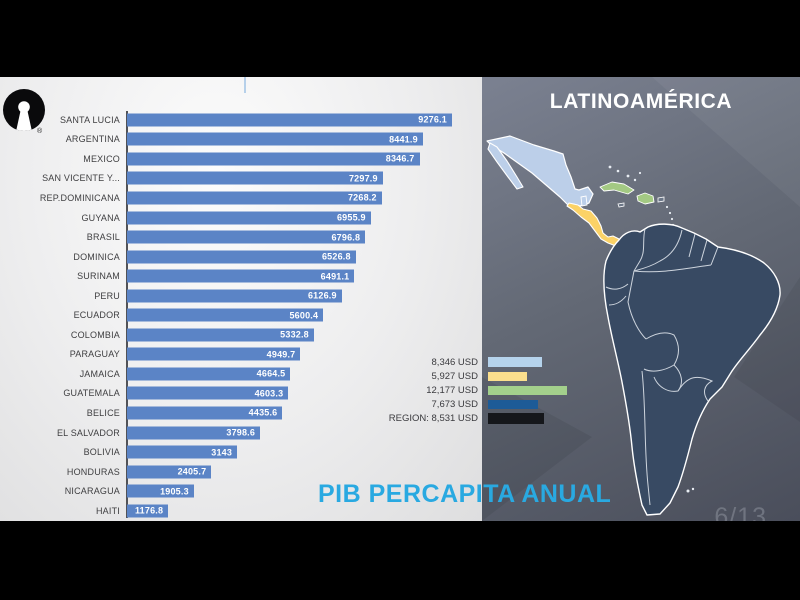 The width and height of the screenshot is (800, 600). Describe the element at coordinates (400, 158) in the screenshot. I see `bar-value-label: 8346.7` at that location.